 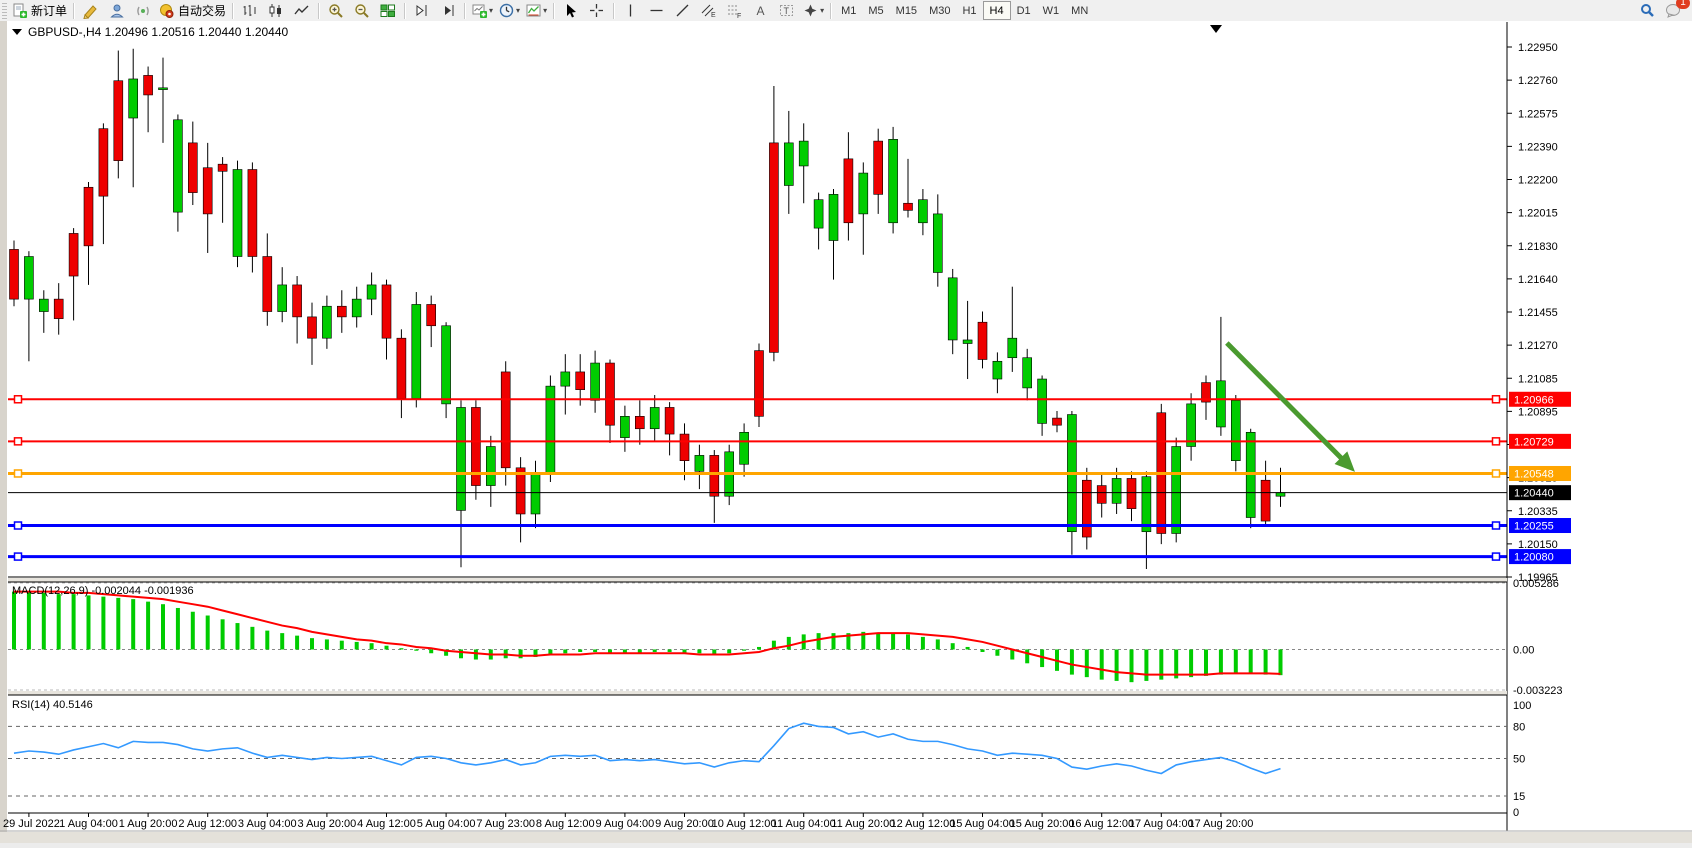 I want to click on autotrade-button: 自动交易, so click(x=192, y=10).